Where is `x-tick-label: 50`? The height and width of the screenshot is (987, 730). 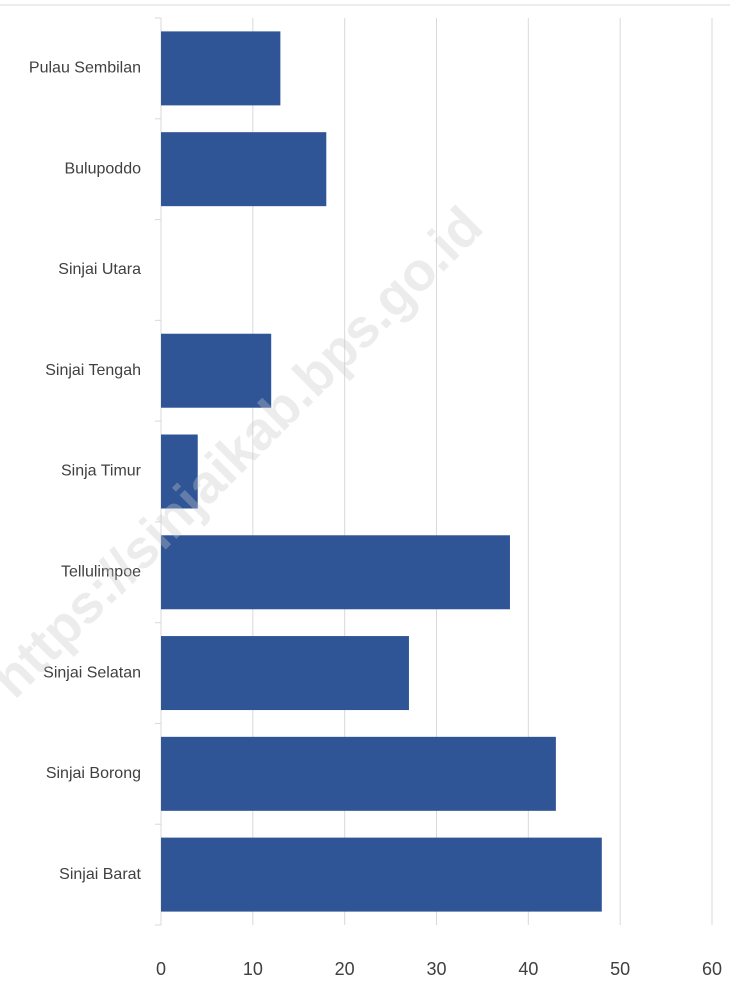 x-tick-label: 50 is located at coordinates (620, 969).